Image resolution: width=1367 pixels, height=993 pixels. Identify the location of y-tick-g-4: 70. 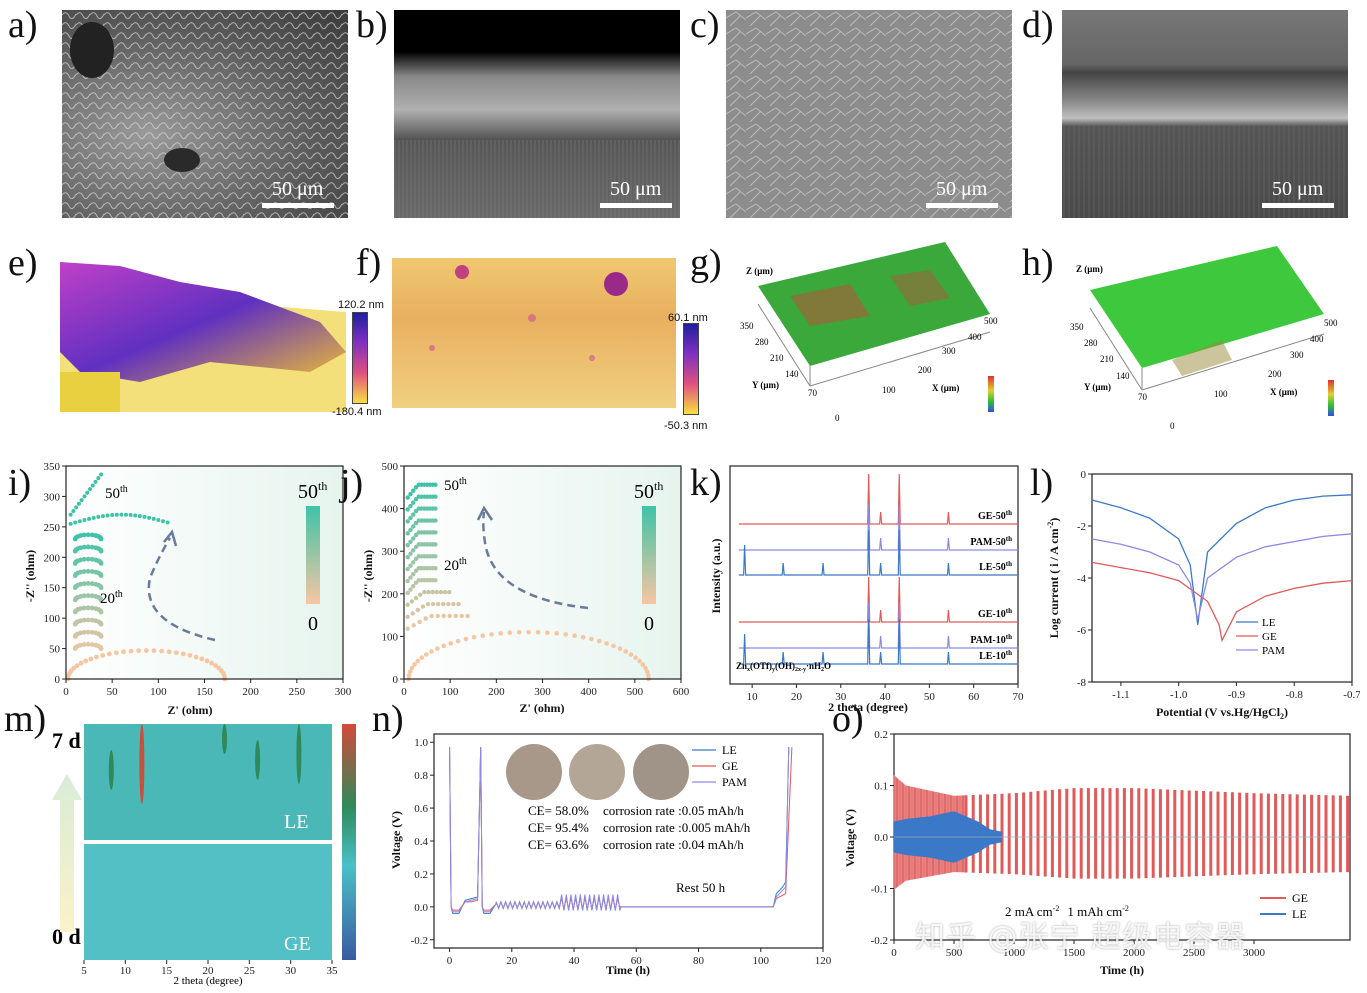
(813, 393).